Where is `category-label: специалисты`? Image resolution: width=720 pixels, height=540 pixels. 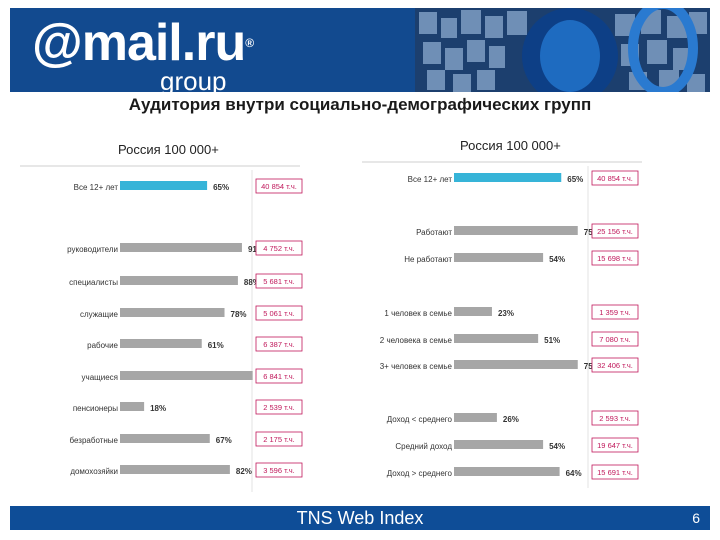 category-label: специалисты is located at coordinates (93, 282).